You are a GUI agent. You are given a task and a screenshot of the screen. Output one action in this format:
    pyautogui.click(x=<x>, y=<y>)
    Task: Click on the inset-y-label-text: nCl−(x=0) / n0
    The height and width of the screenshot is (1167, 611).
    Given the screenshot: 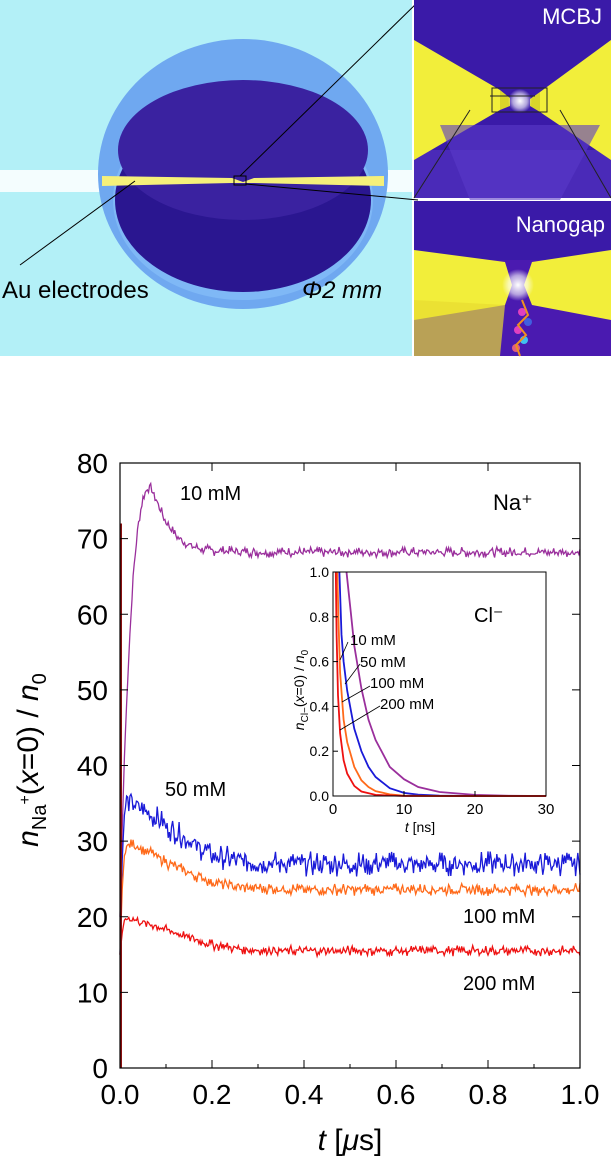 What is the action you would take?
    pyautogui.click(x=301, y=689)
    